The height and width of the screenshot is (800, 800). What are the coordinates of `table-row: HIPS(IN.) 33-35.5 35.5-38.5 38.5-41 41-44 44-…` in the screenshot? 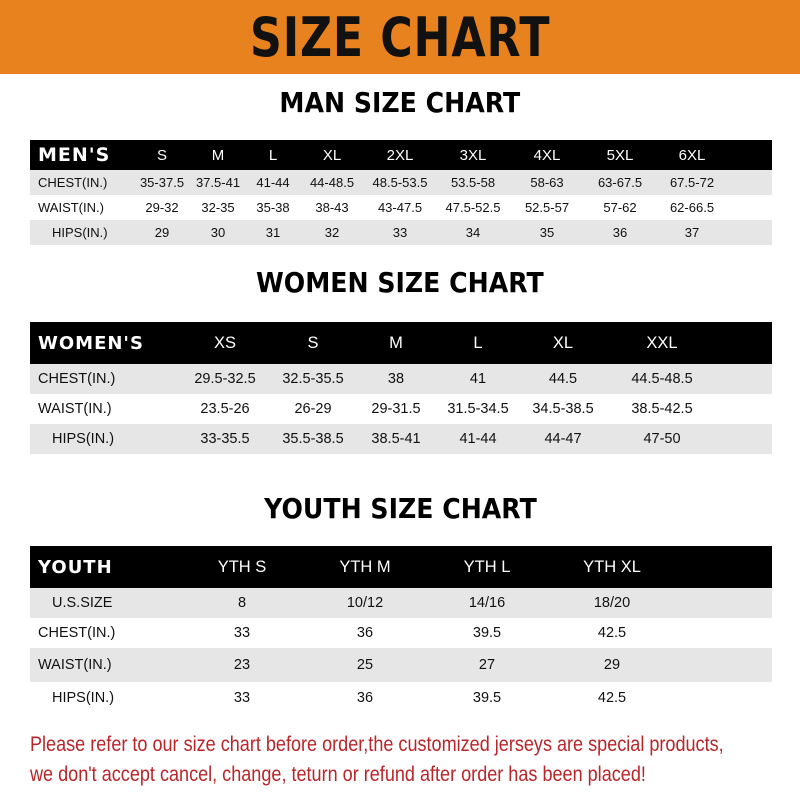 It's located at (401, 439).